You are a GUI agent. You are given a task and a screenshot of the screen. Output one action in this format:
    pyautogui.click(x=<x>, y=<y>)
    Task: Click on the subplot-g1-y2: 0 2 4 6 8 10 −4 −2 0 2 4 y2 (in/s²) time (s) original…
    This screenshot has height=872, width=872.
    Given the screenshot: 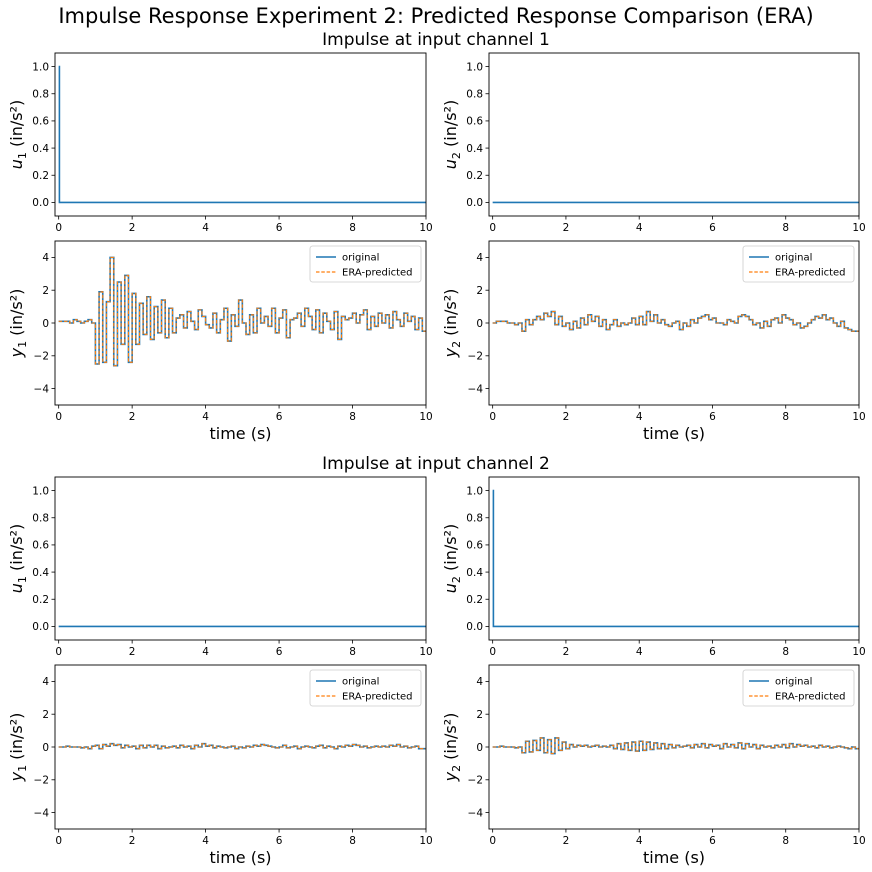 What is the action you would take?
    pyautogui.click(x=653, y=341)
    